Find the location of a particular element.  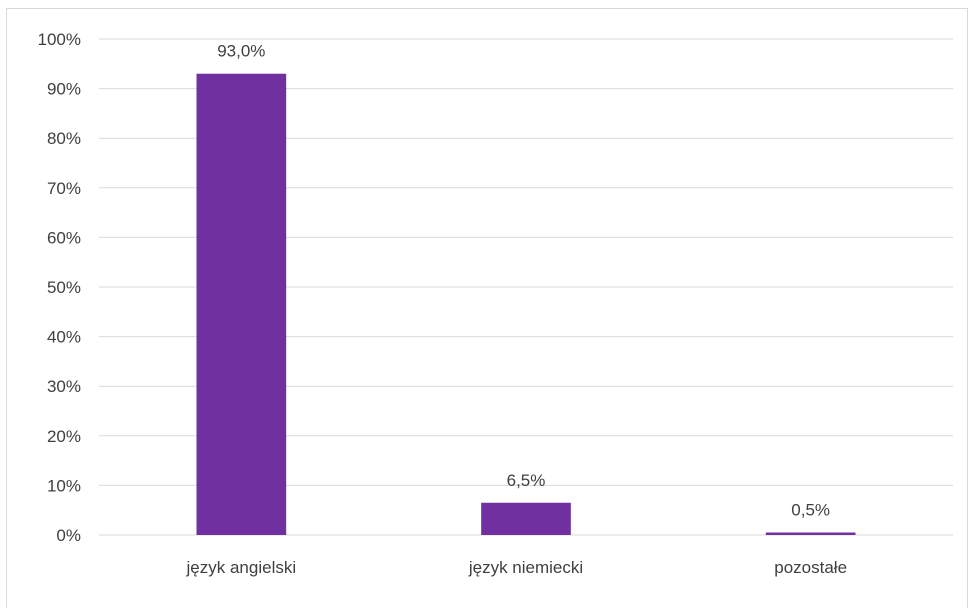

y-axis-tick-labels: 0% 10% 20% 30% 40% 50% 60% 70% 80% 90% 100% is located at coordinates (59, 287).